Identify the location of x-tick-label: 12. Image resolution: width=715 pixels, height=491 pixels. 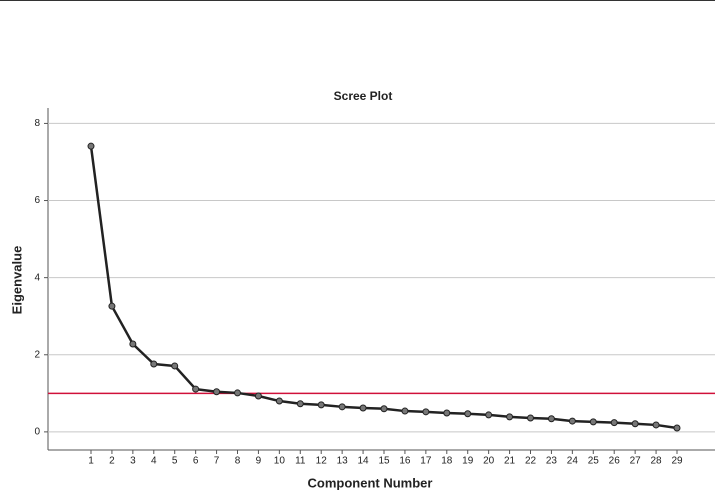
(322, 461).